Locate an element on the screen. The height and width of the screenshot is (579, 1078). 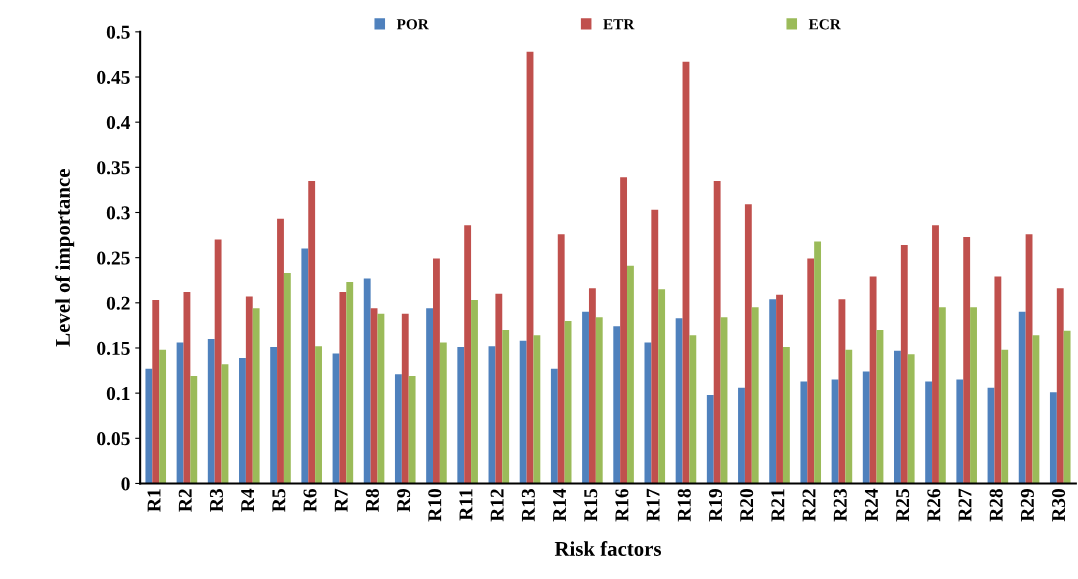
x-tick-label: R19 is located at coordinates (715, 505).